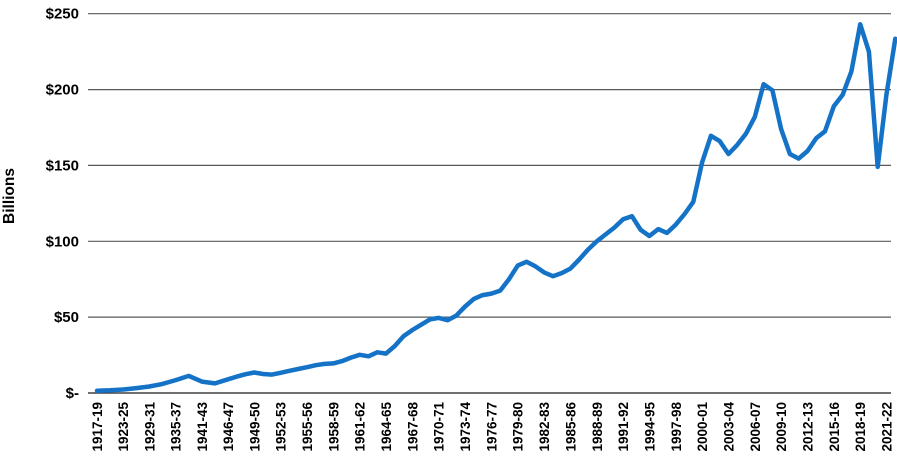  What do you see at coordinates (72, 393) in the screenshot?
I see `y-tick-label: $-` at bounding box center [72, 393].